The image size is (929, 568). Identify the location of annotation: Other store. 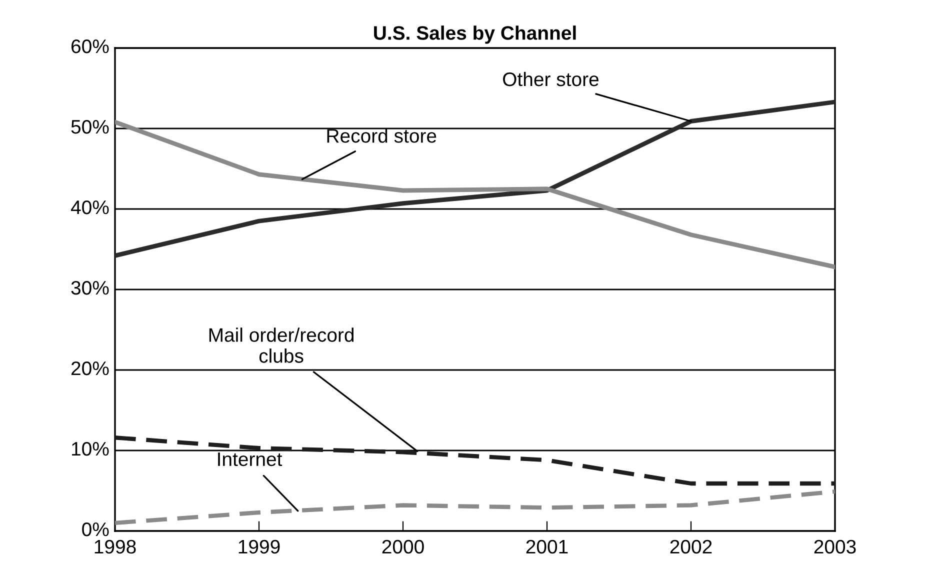
(550, 79).